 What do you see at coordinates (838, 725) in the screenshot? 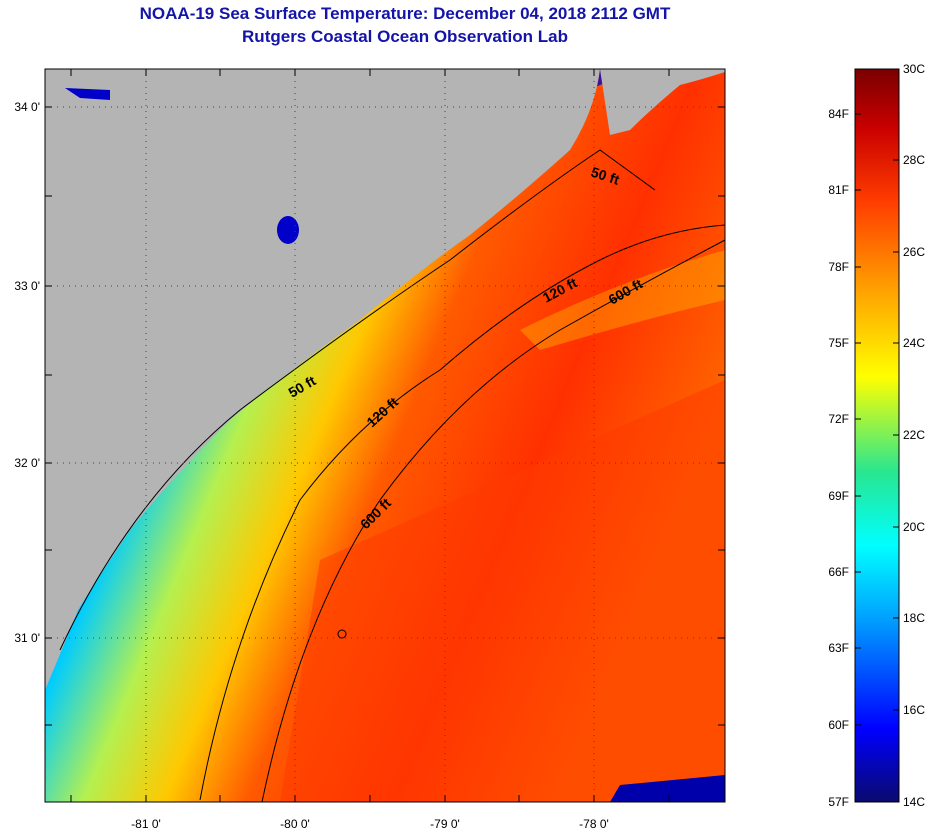
I see `colorbar-f-label-60: 60F` at bounding box center [838, 725].